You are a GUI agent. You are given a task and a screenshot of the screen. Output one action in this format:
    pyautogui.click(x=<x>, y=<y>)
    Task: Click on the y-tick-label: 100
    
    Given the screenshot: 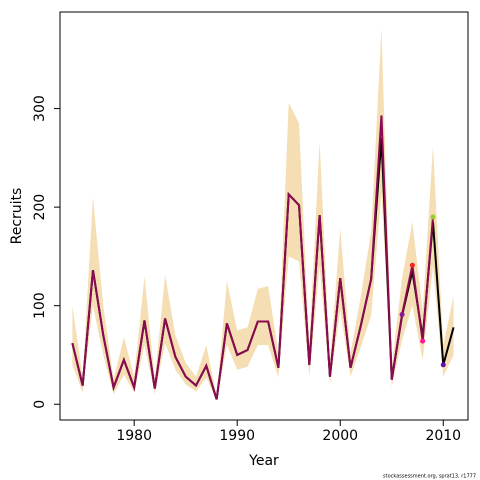 What is the action you would take?
    pyautogui.click(x=40, y=305)
    